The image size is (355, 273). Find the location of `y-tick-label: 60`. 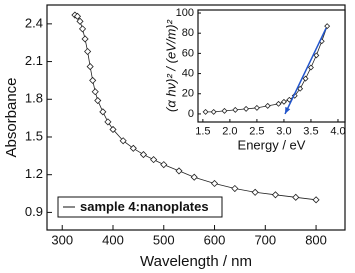

y-tick-label: 60 is located at coordinates (188, 53).